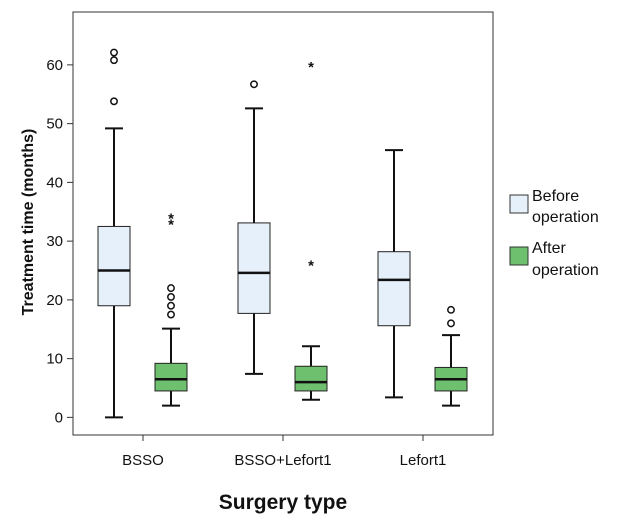  Describe the element at coordinates (54, 359) in the screenshot. I see `y-tick-label: 10` at that location.